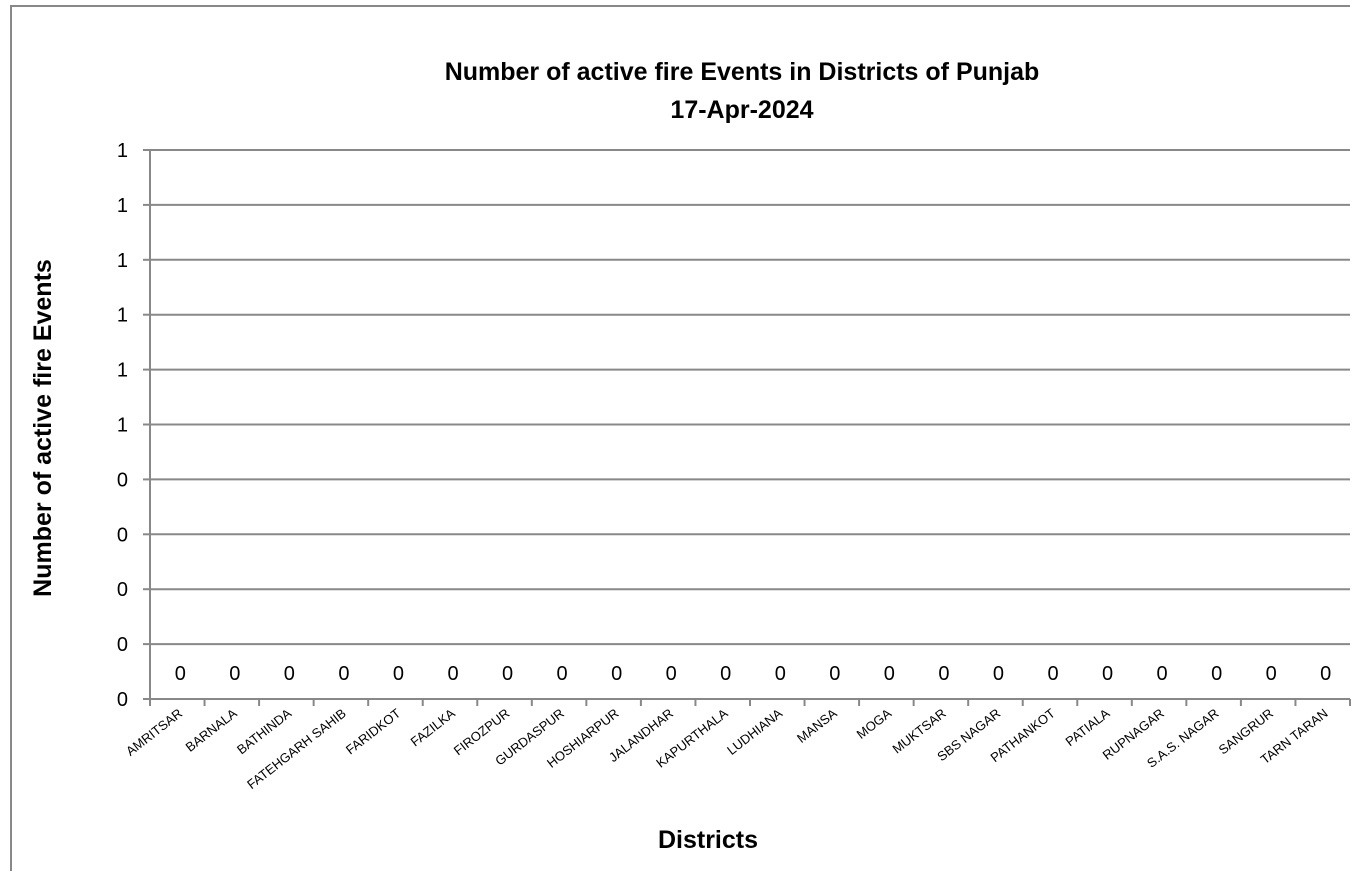  What do you see at coordinates (296, 749) in the screenshot?
I see `x-tick-label: FATEHGARH SAHIB` at bounding box center [296, 749].